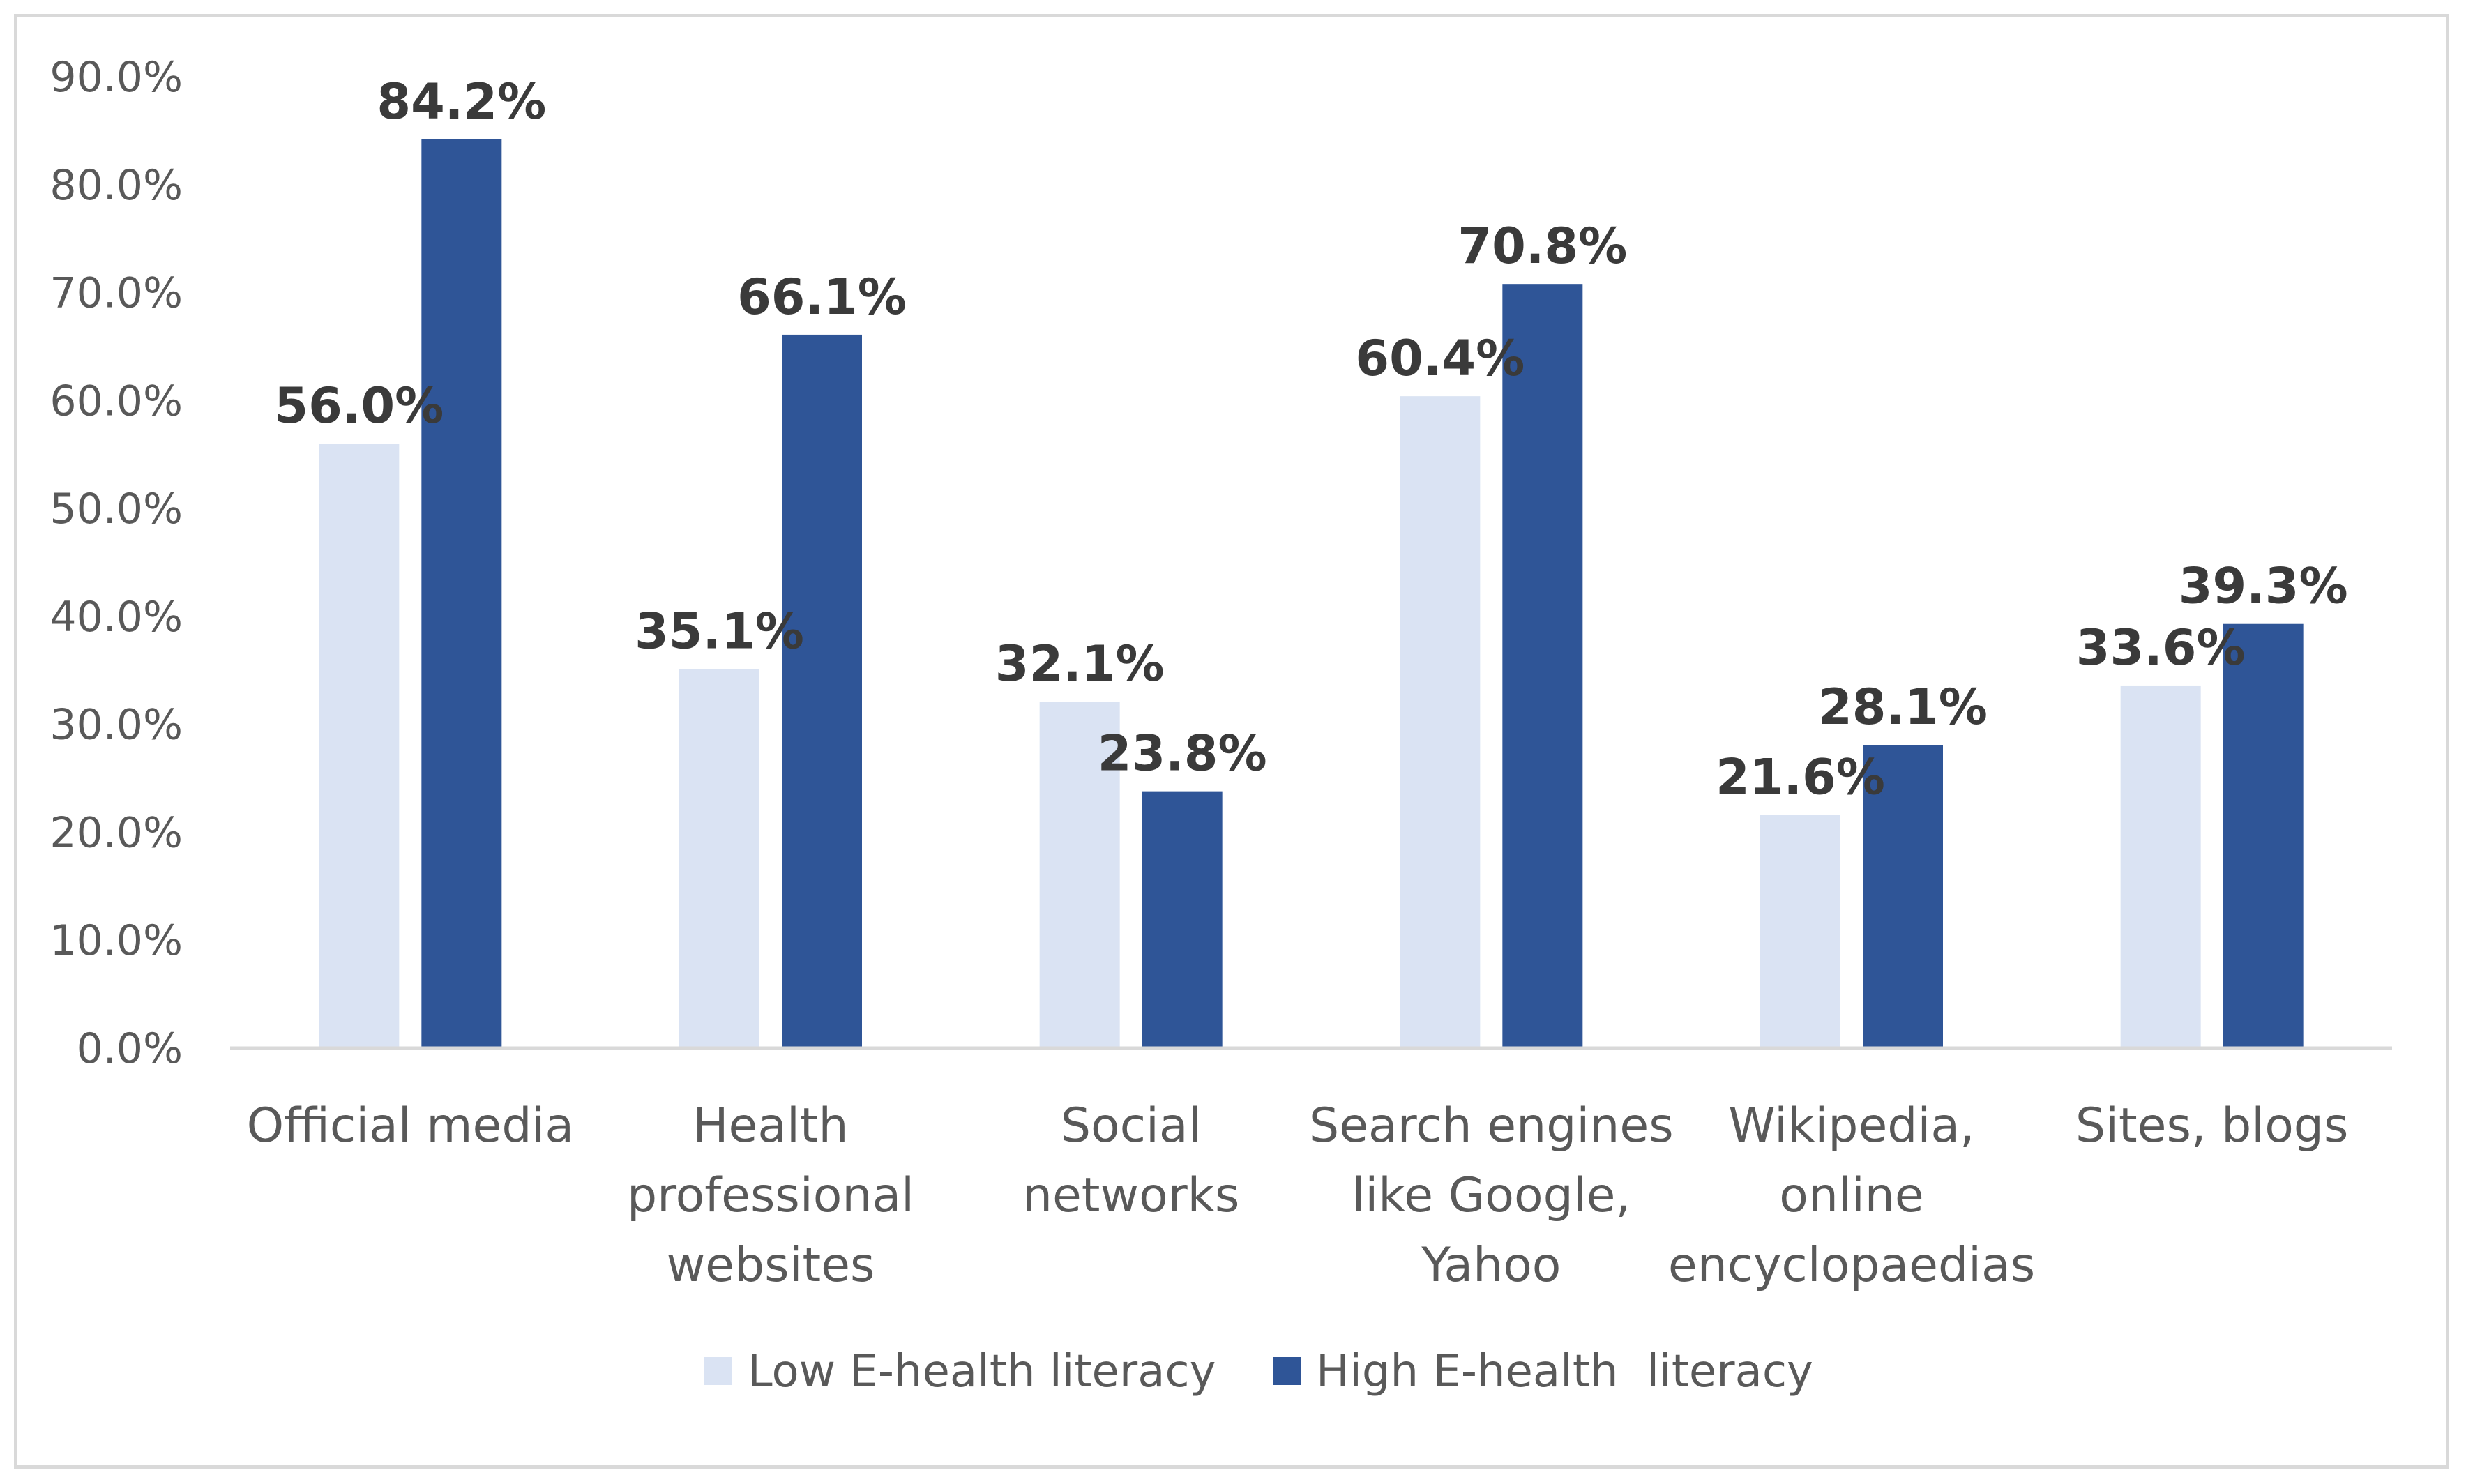 Image resolution: width=2466 pixels, height=1484 pixels. What do you see at coordinates (1491, 1195) in the screenshot?
I see `x-category-label: Search engines like Google, Yahoo` at bounding box center [1491, 1195].